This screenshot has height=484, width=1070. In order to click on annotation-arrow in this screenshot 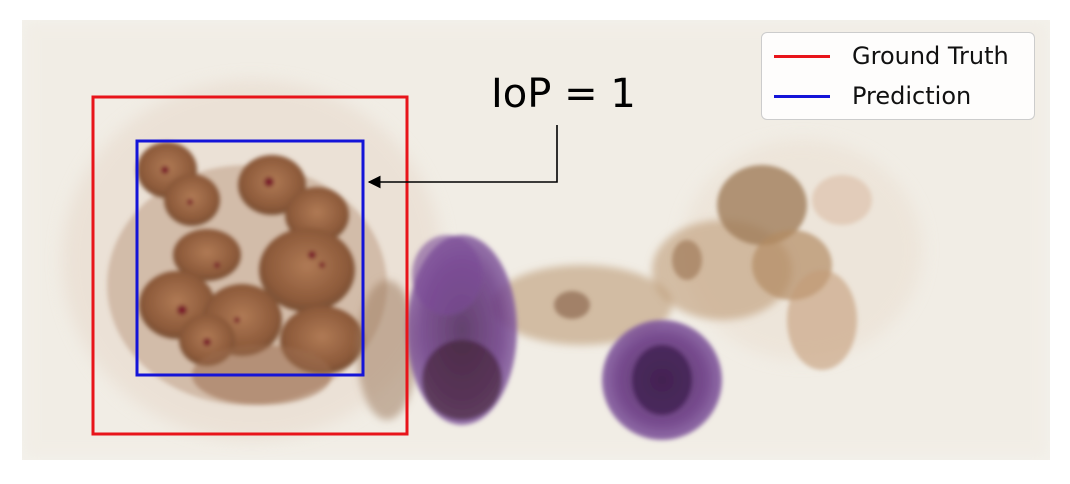, I will do `click(462, 157)`.